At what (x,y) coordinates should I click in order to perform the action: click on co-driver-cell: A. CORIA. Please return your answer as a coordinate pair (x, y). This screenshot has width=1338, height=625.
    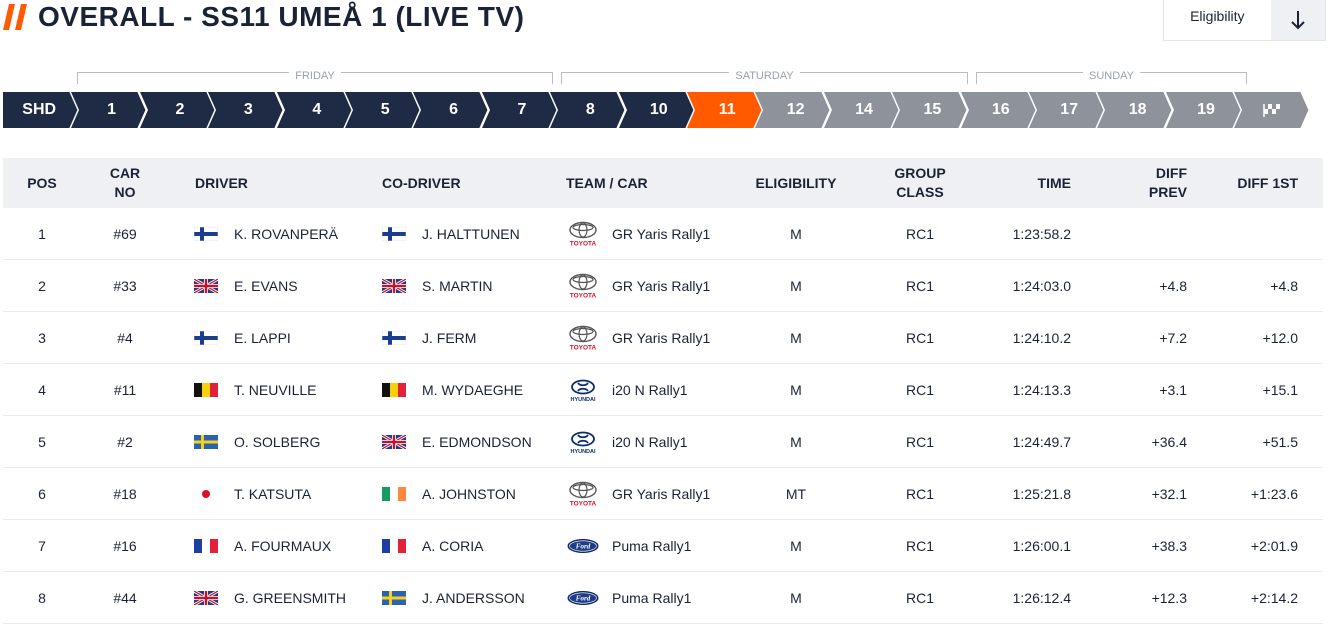
    Looking at the image, I should click on (472, 546).